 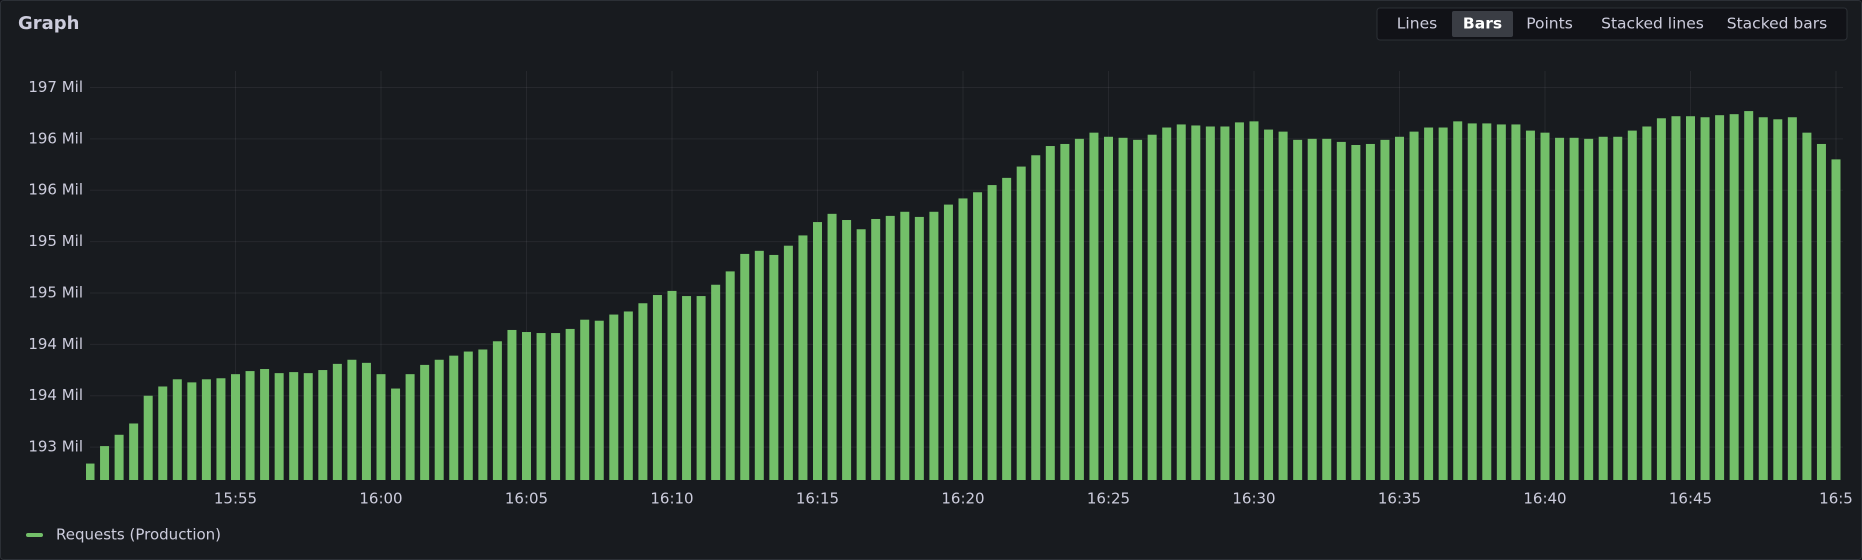 I want to click on view-button: Lines, so click(x=1417, y=24).